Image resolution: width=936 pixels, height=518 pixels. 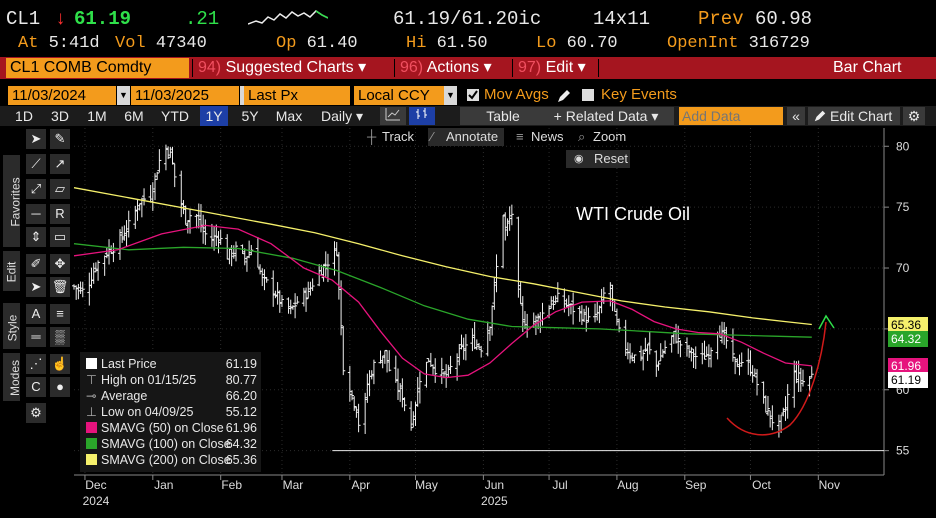 I want to click on period-ytd: YTD, so click(x=175, y=116).